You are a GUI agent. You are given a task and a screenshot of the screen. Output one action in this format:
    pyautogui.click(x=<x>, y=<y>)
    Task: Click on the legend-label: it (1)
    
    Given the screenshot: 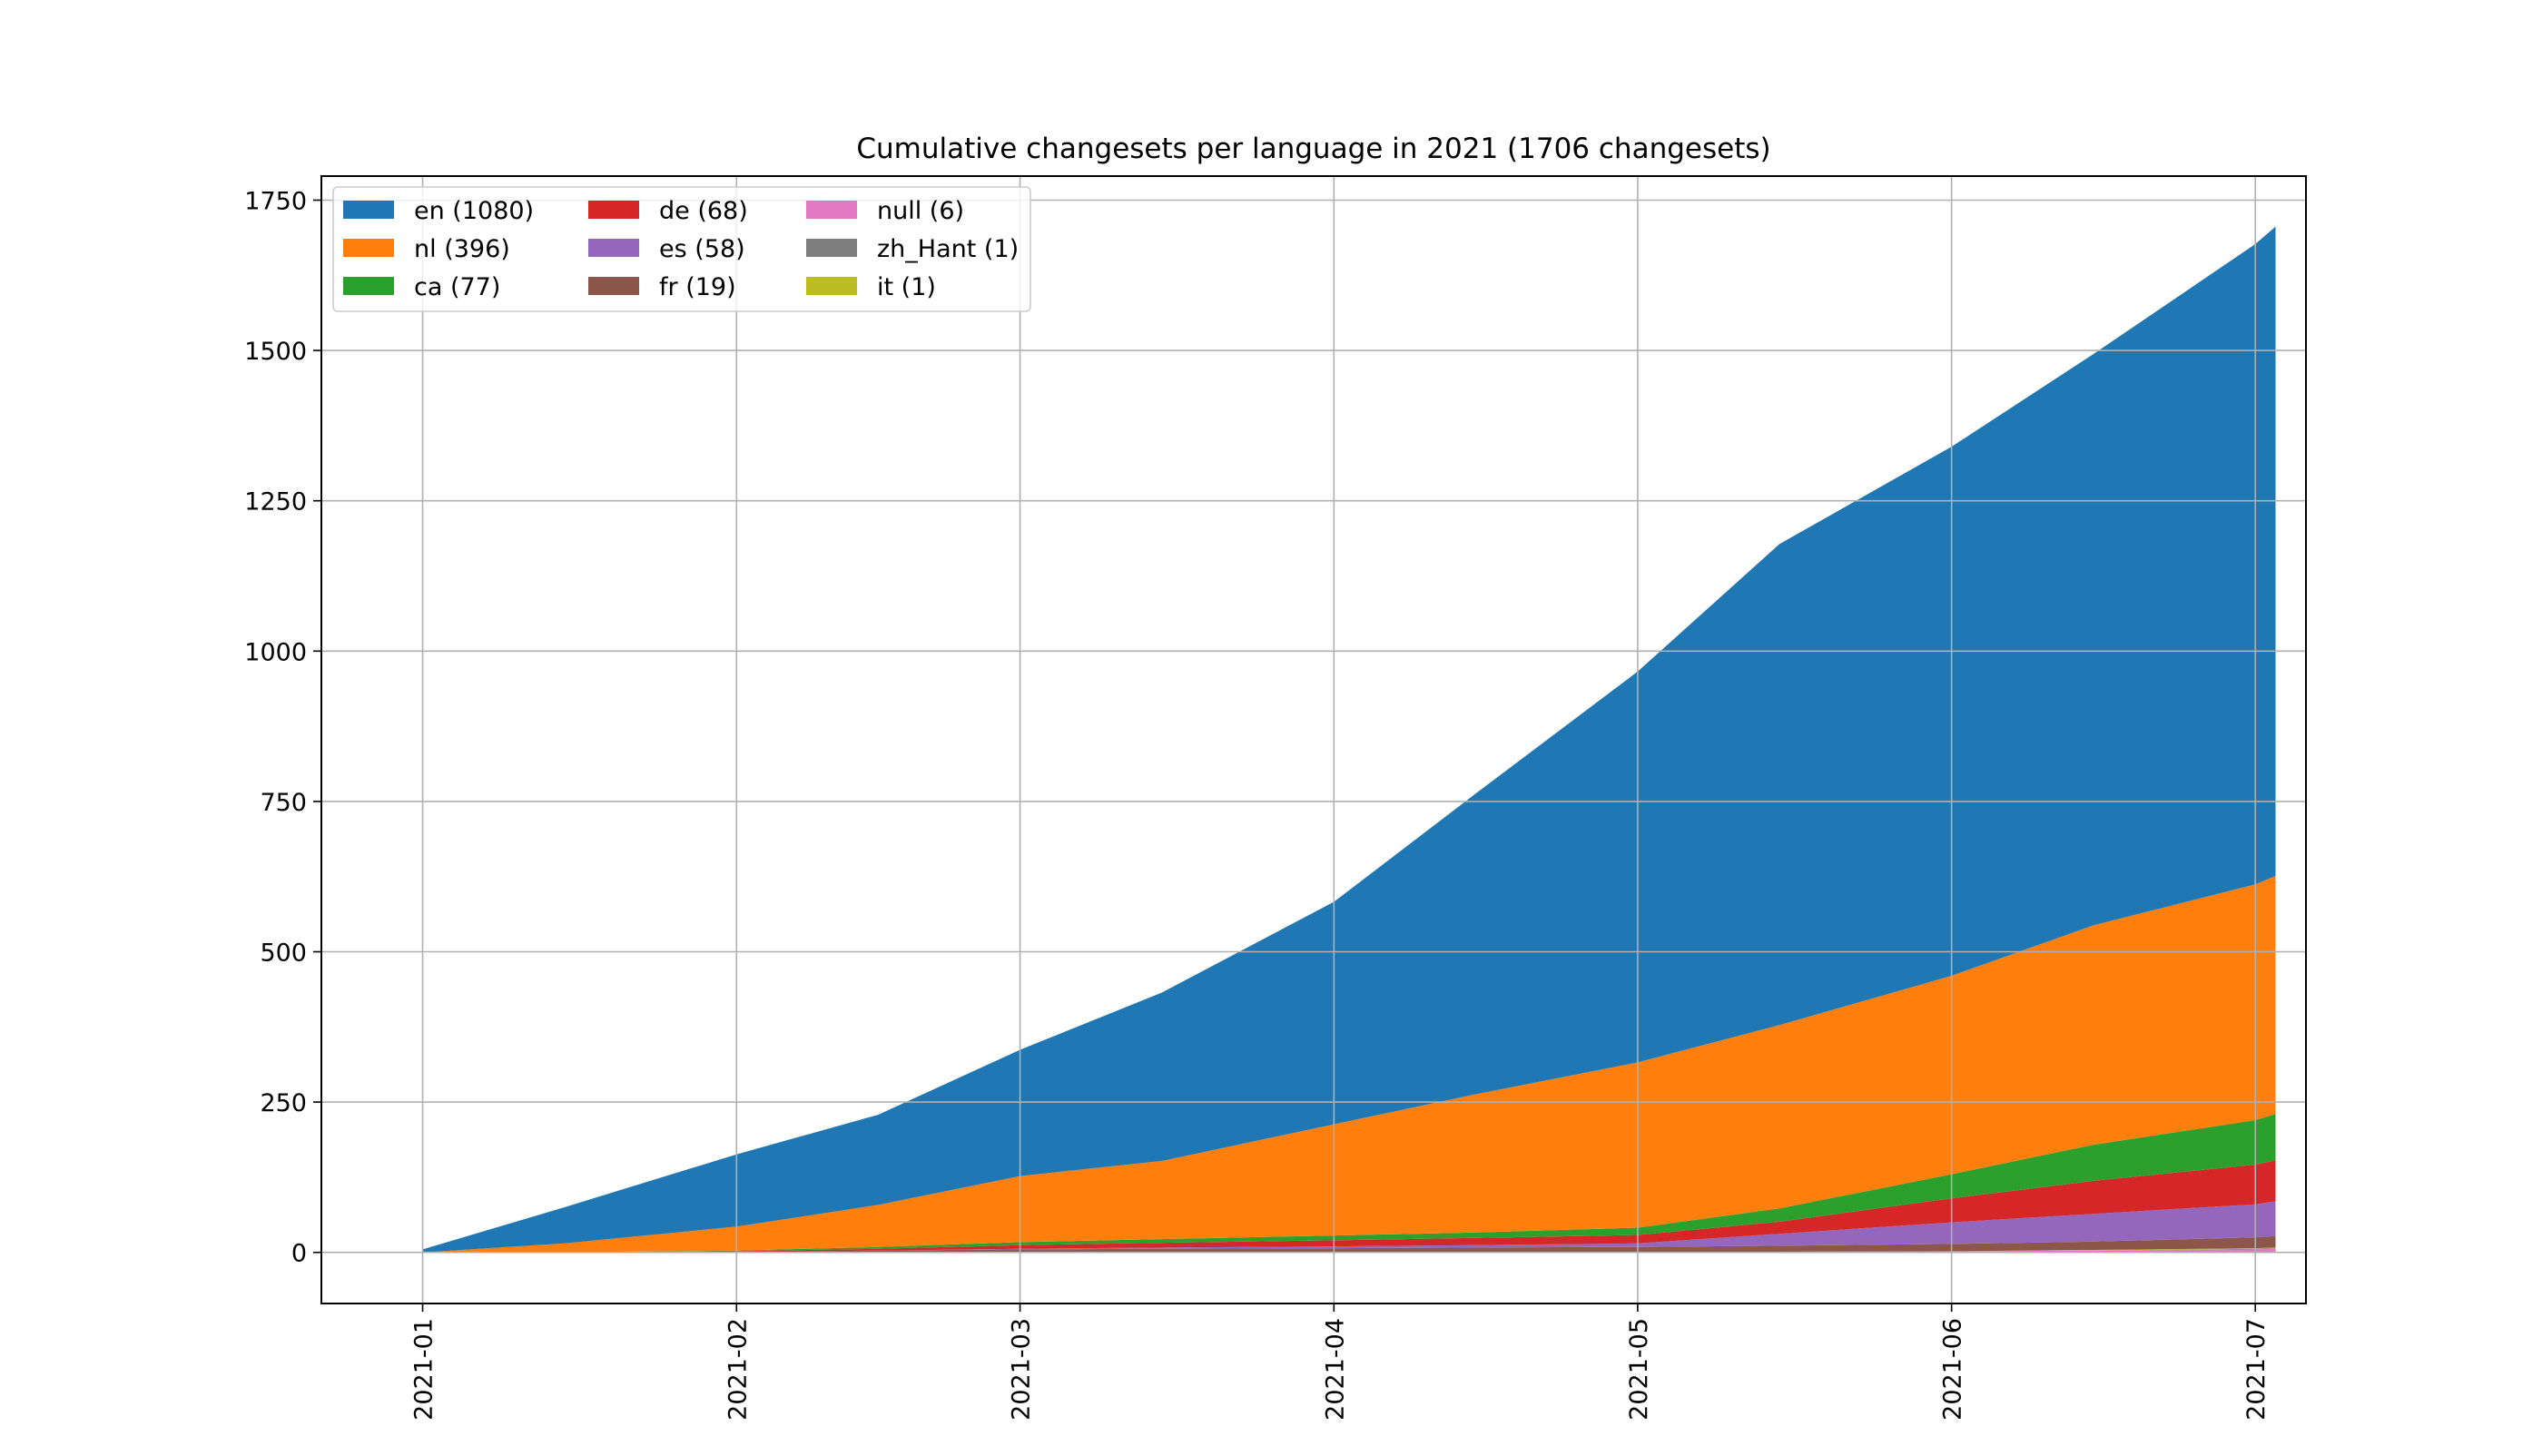 What is the action you would take?
    pyautogui.click(x=906, y=287)
    